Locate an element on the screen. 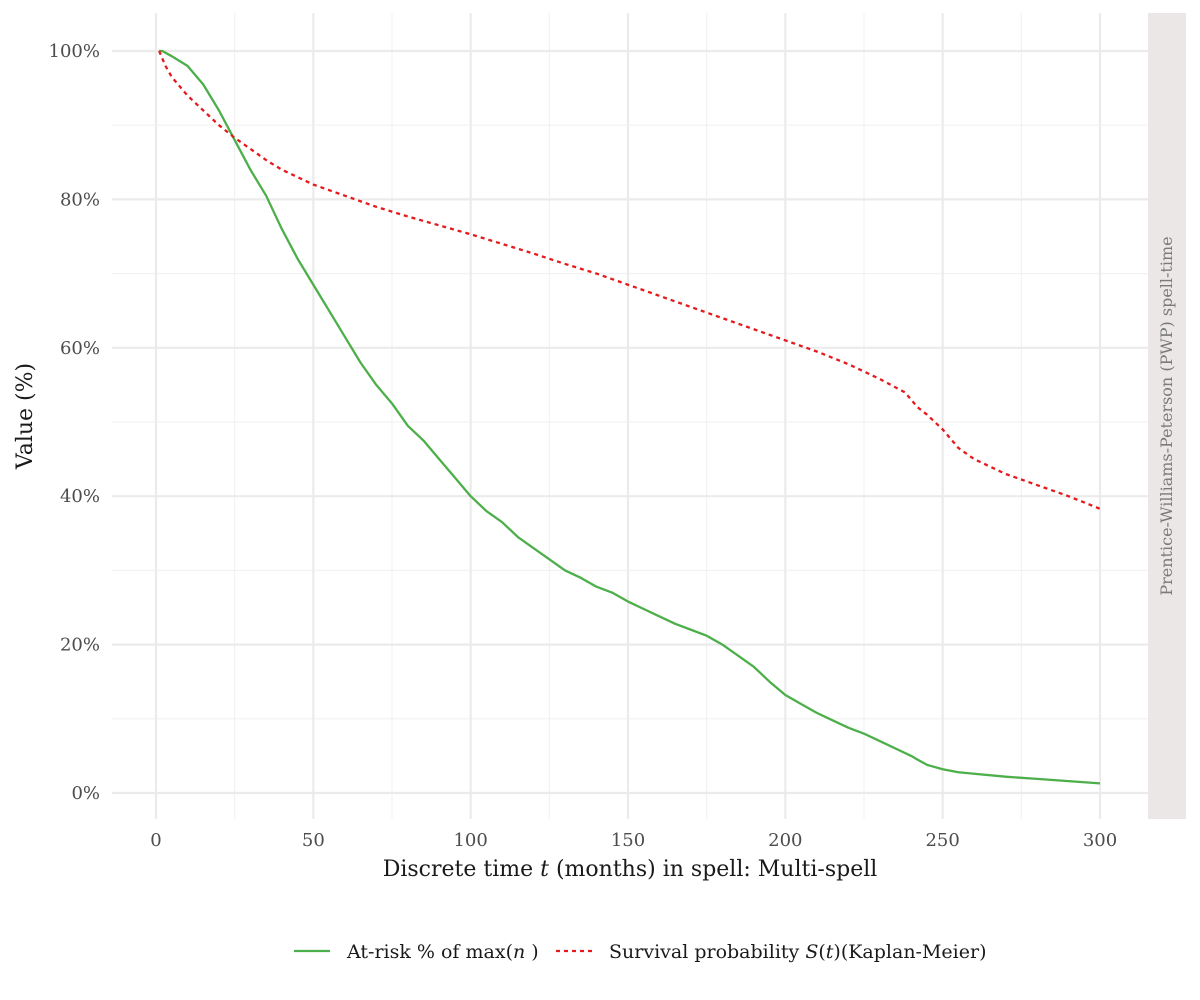  facet-strip is located at coordinates (1167, 416).